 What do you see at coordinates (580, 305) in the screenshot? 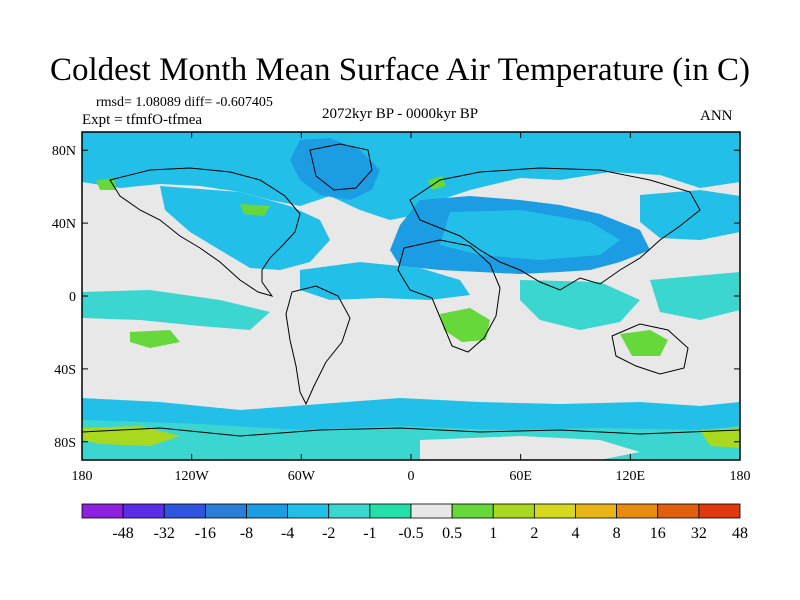
I see `contour-indian-cyan` at bounding box center [580, 305].